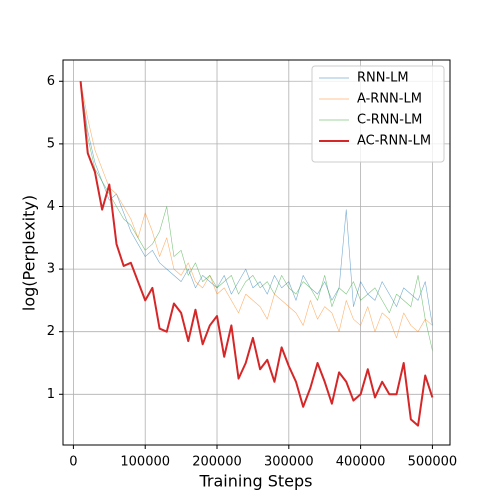 This screenshot has height=504, width=500. Describe the element at coordinates (433, 462) in the screenshot. I see `x-tick-label: 500000` at that location.